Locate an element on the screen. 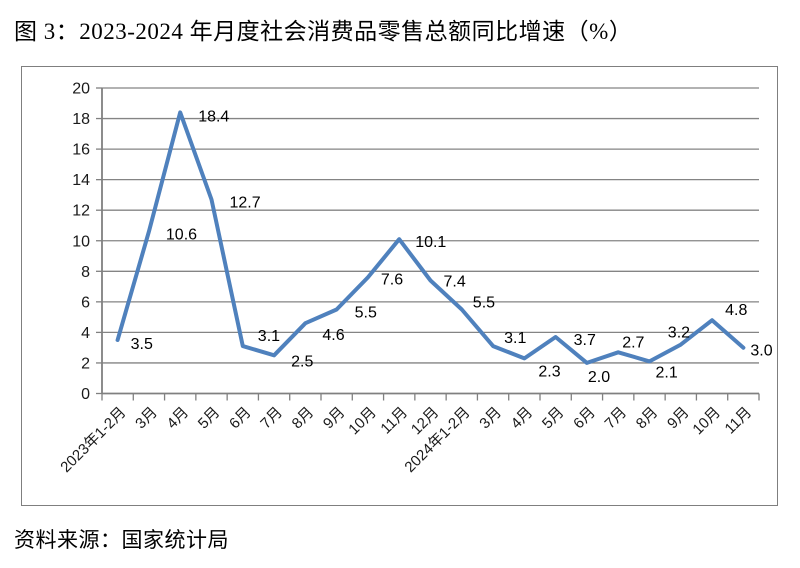  svg-text: 18.4 is located at coordinates (213, 116).